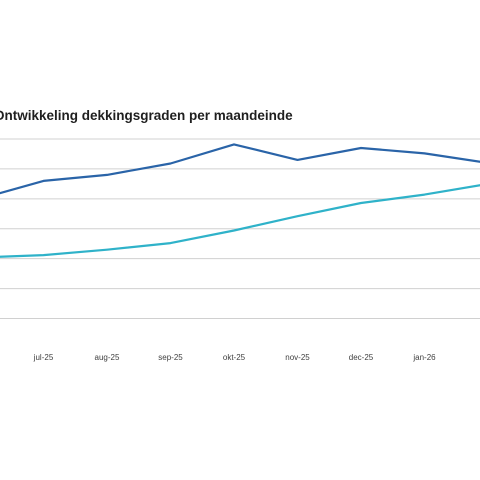  Describe the element at coordinates (361, 357) in the screenshot. I see `x-tick-label: dec-25` at that location.